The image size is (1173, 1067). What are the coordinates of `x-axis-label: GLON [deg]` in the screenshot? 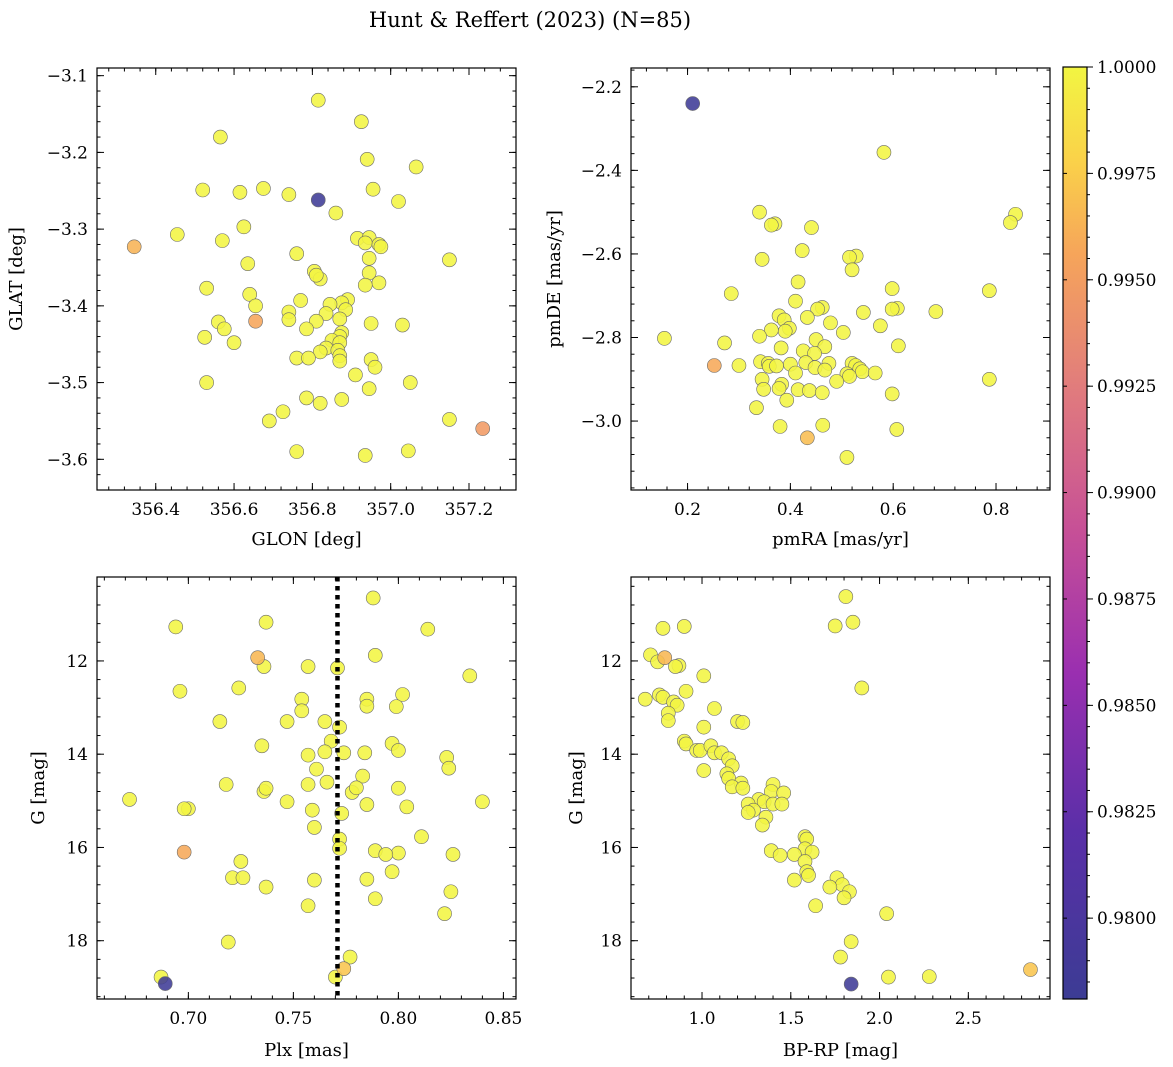 It's located at (306, 539).